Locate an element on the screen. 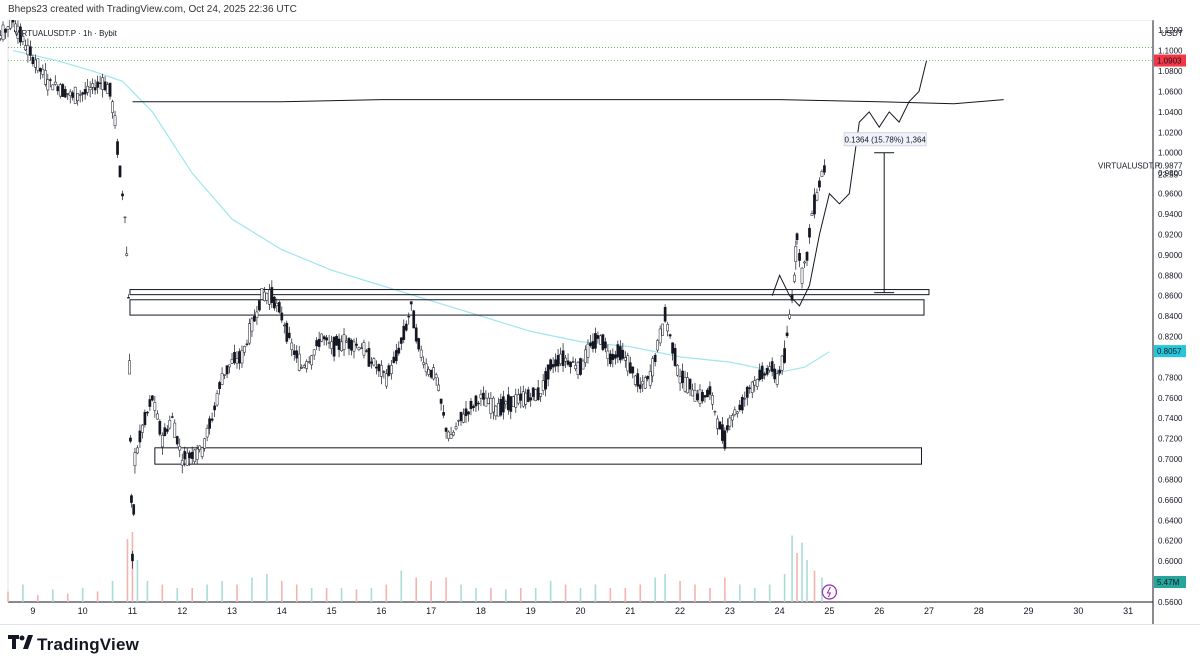 The width and height of the screenshot is (1200, 668). x-tick-label: 14 is located at coordinates (282, 611).